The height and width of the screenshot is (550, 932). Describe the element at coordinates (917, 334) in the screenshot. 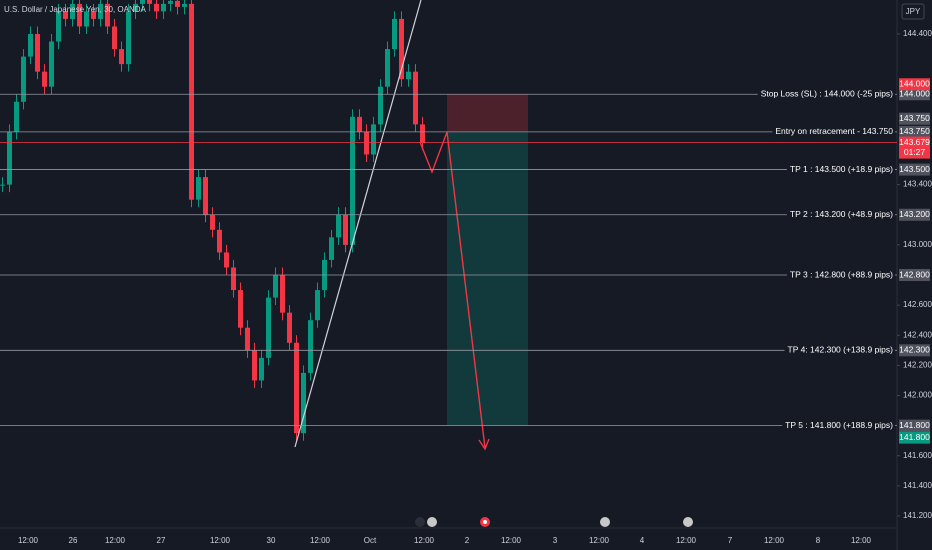

I see `price-label: 142.400` at that location.